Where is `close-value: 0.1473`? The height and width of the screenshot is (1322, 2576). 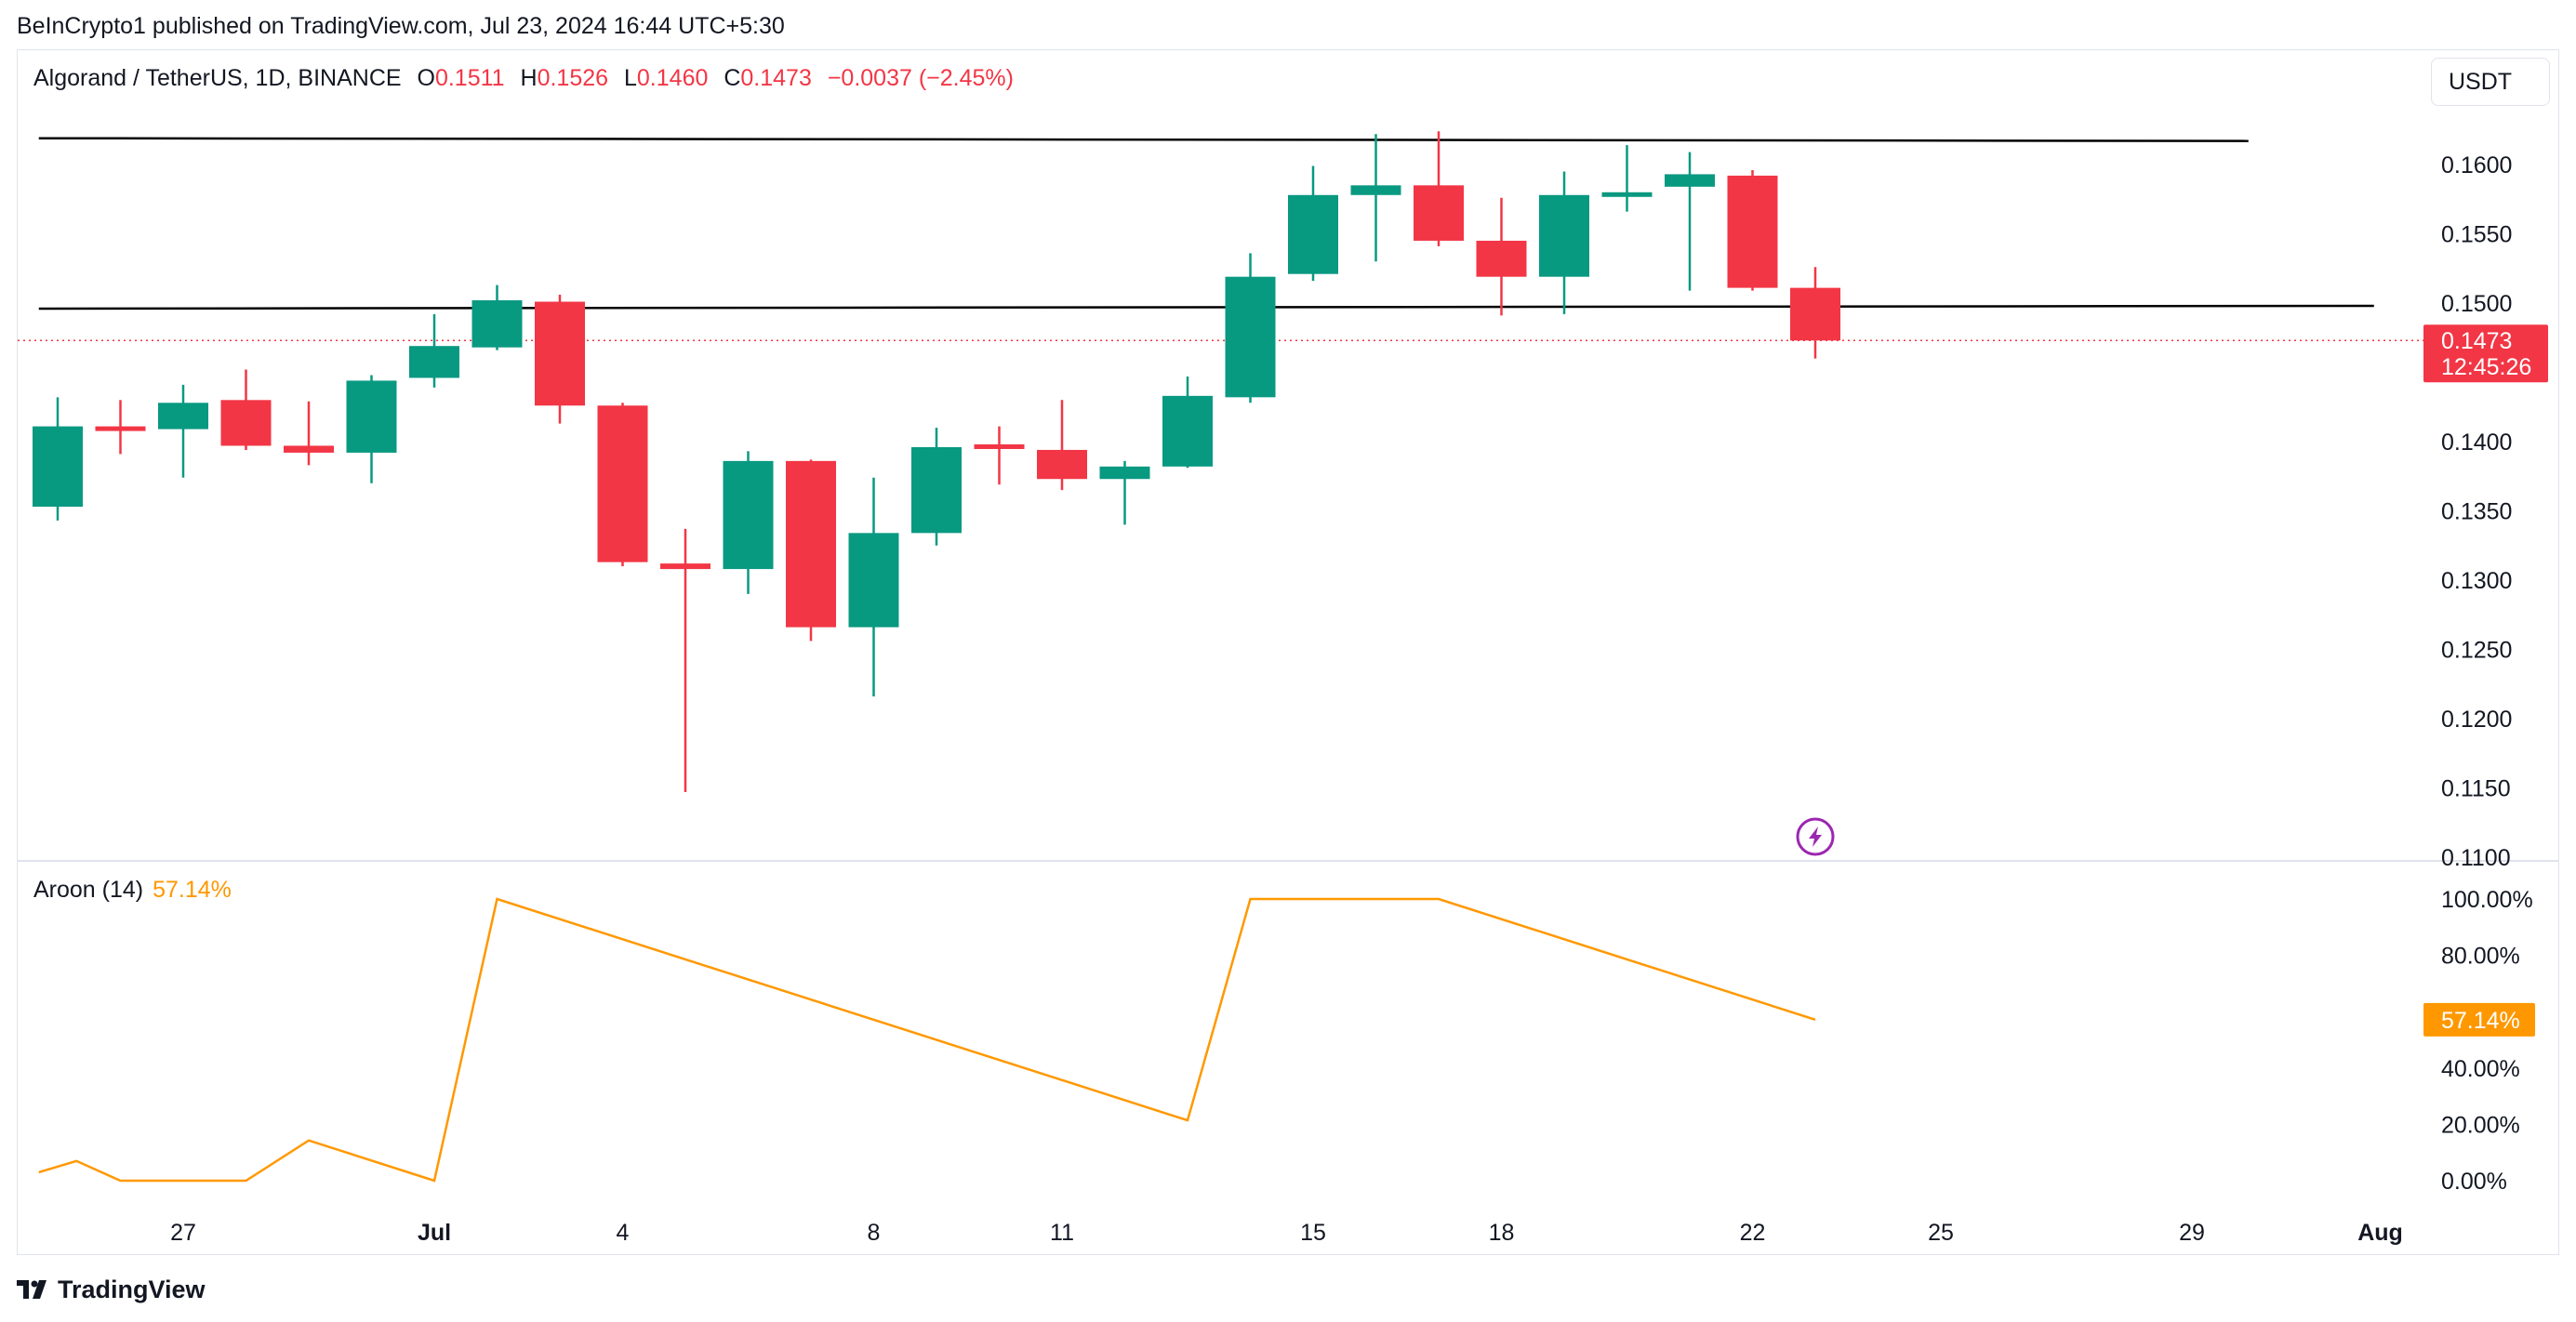 close-value: 0.1473 is located at coordinates (776, 78).